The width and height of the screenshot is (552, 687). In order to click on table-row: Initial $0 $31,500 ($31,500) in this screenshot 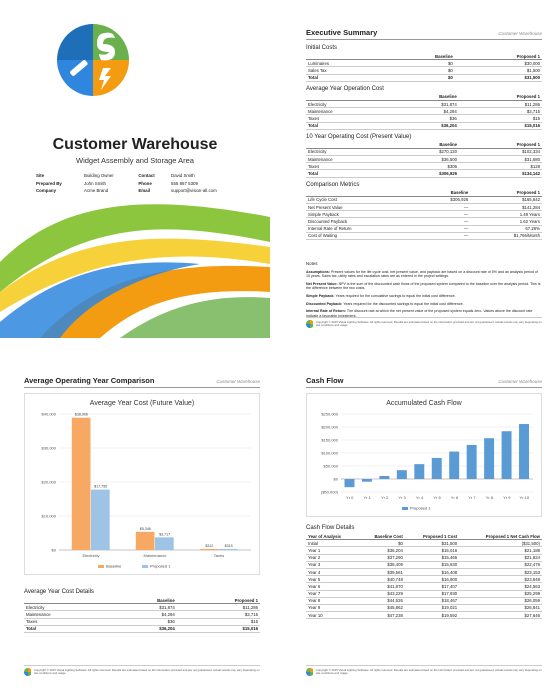, I will do `click(424, 543)`.